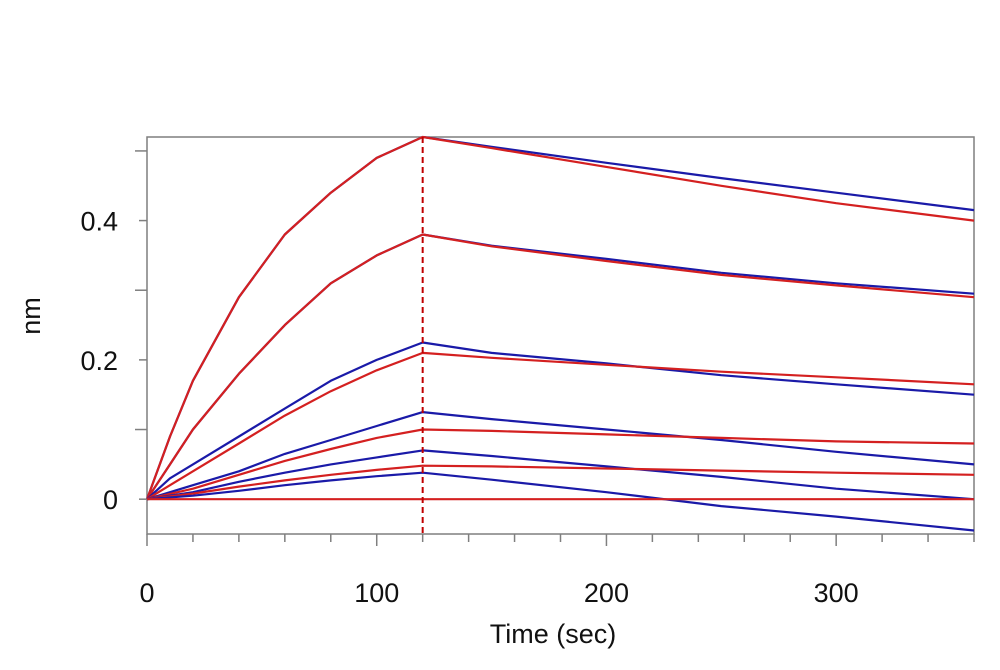  I want to click on x-tick-label: 200, so click(606, 593).